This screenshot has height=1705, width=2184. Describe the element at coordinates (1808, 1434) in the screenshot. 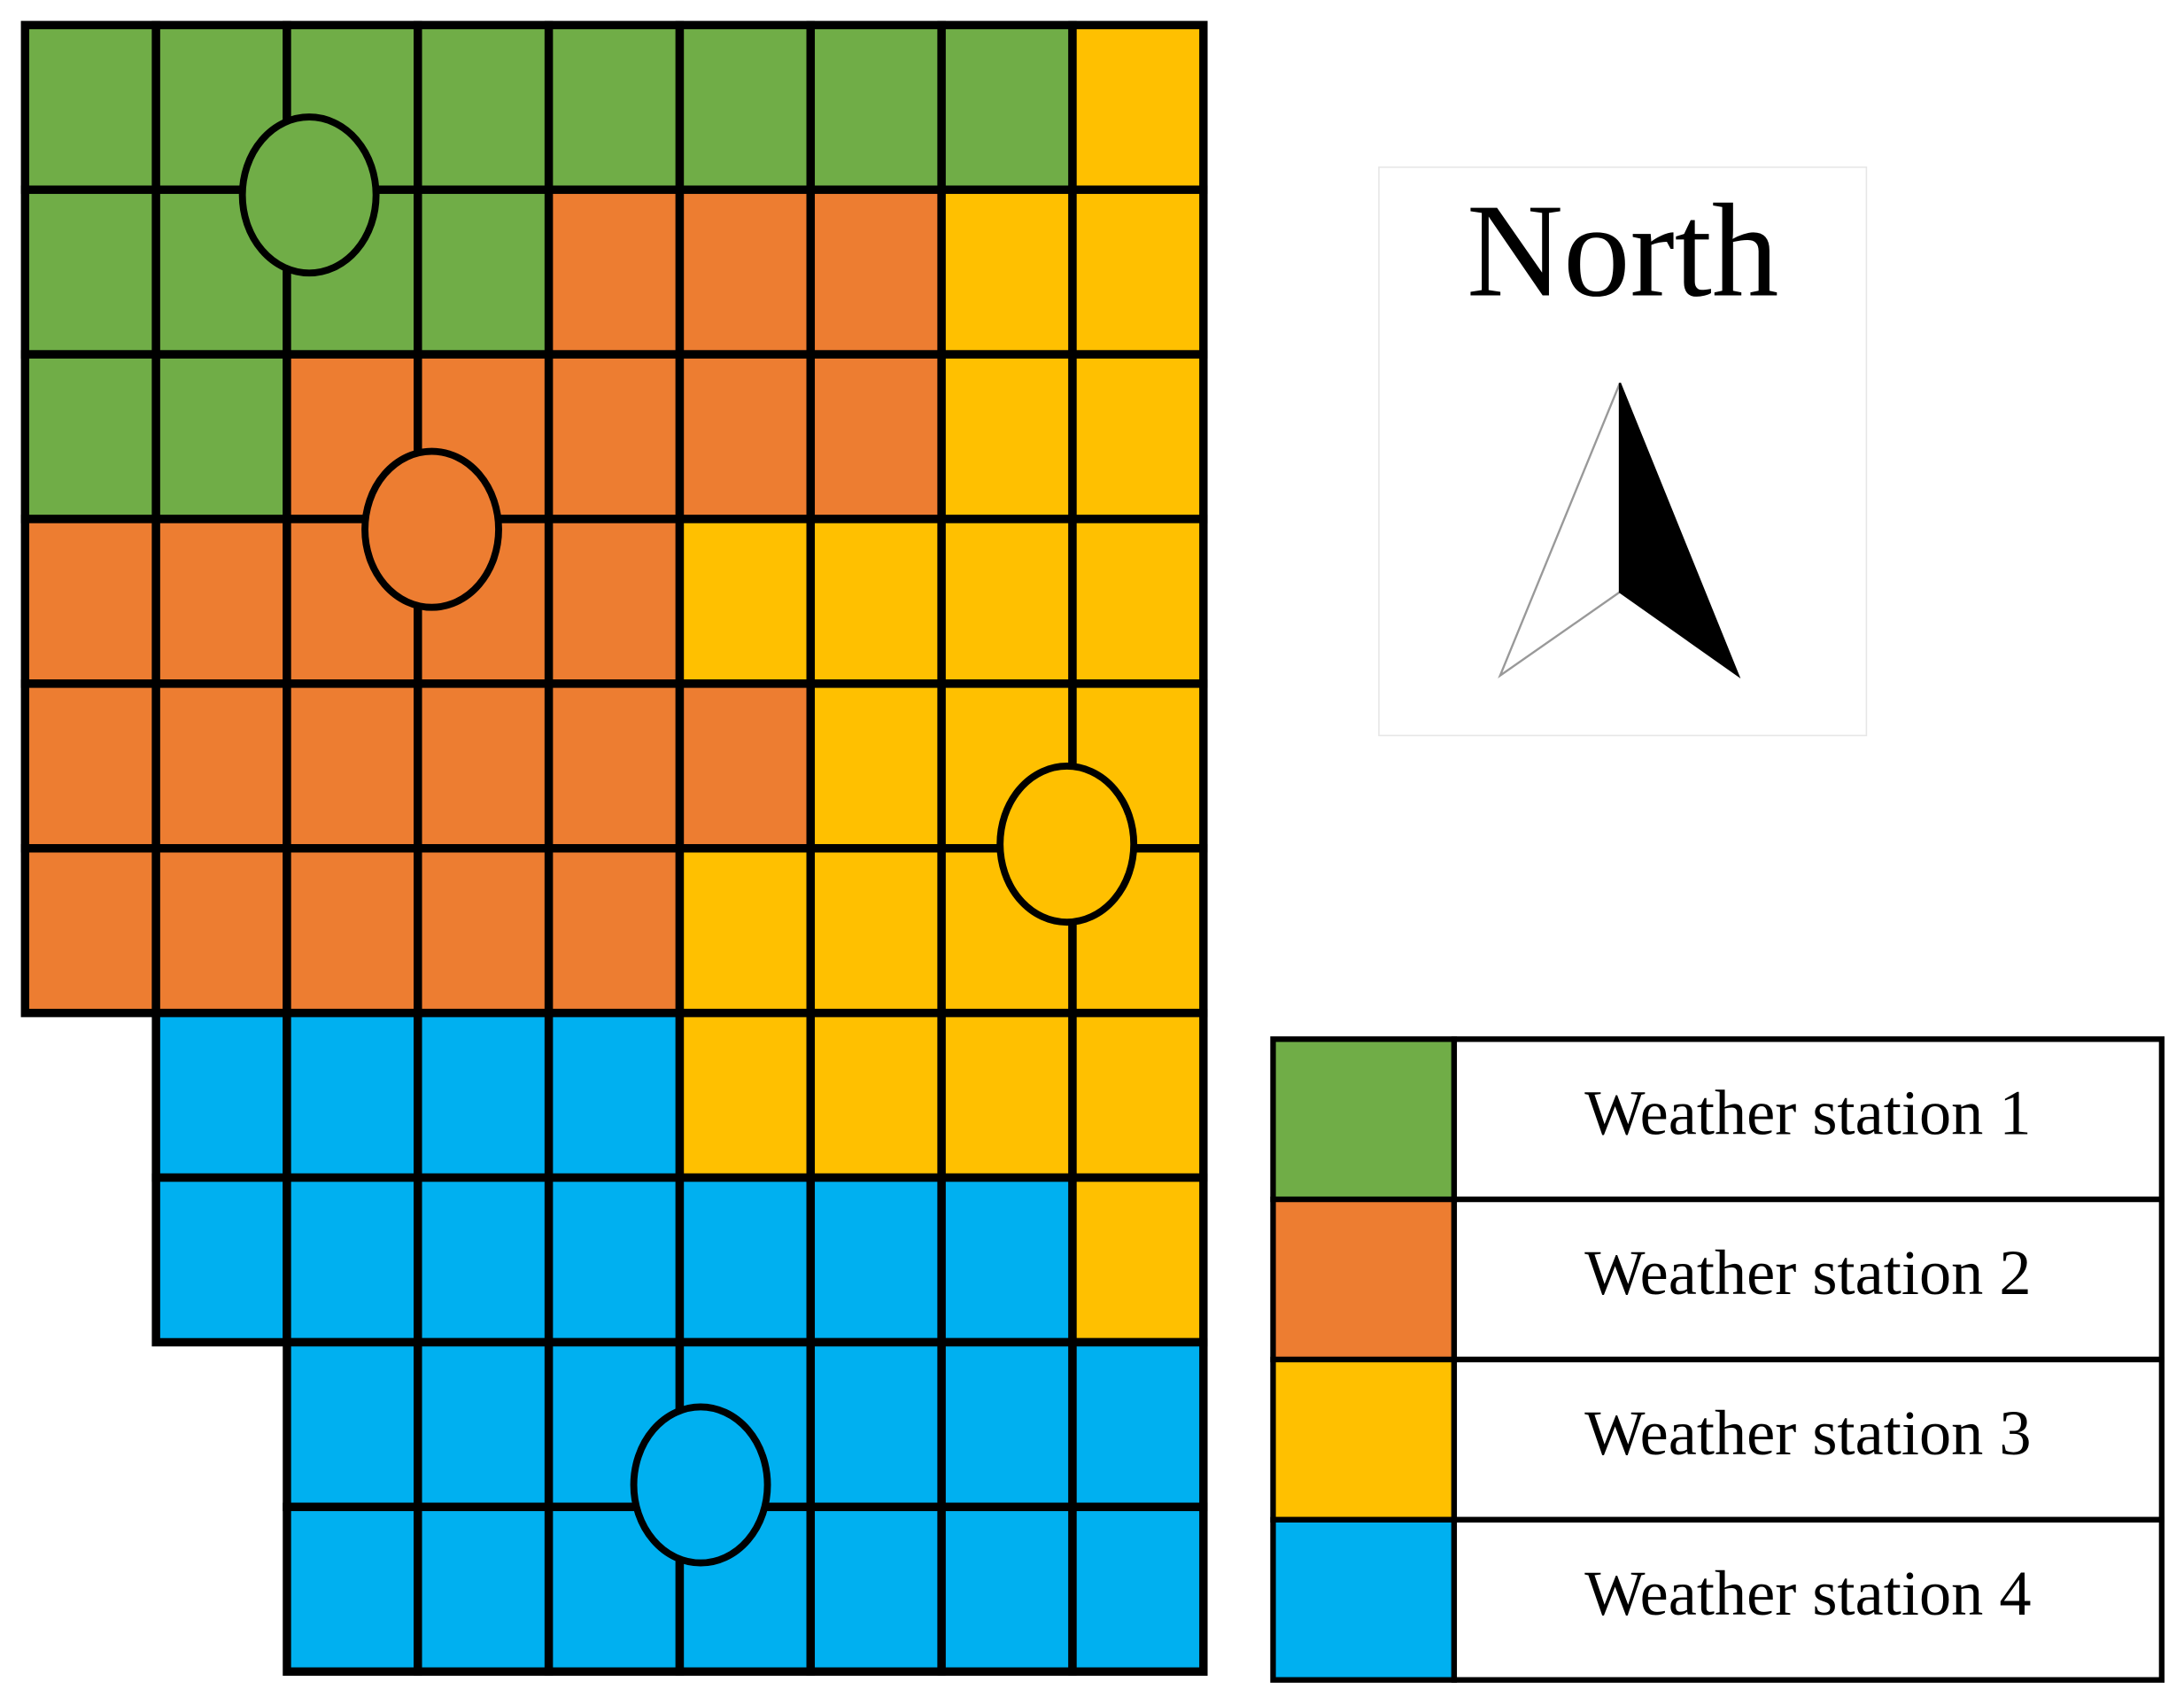

I see `legend-label: Weather station 3` at that location.